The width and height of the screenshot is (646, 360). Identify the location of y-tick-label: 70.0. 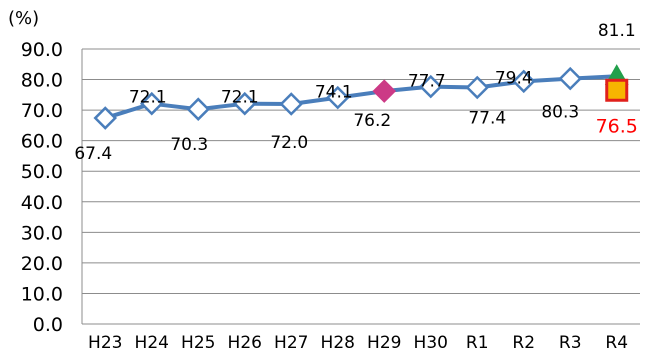
(42, 111).